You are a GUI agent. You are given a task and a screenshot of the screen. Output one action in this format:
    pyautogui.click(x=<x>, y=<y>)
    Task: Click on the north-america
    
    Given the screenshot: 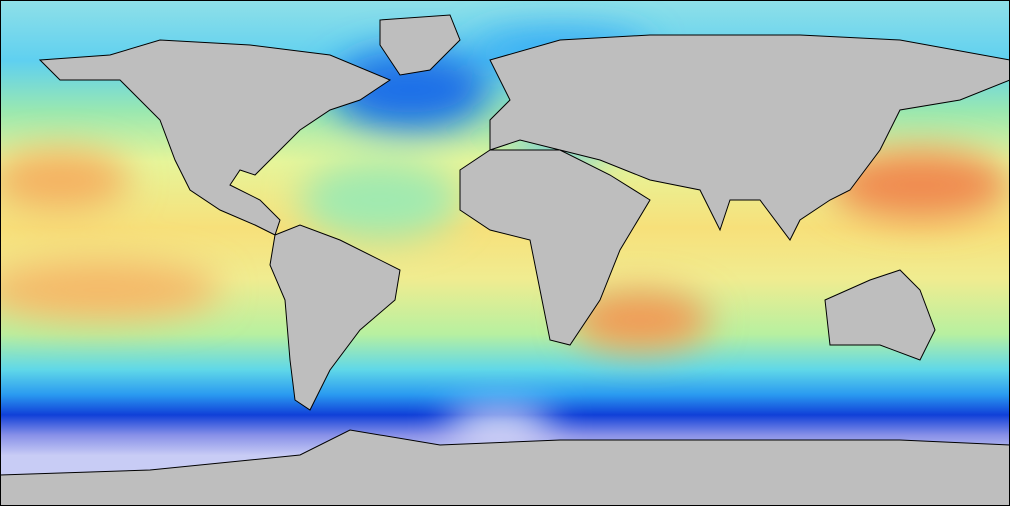 What is the action you would take?
    pyautogui.click(x=215, y=137)
    